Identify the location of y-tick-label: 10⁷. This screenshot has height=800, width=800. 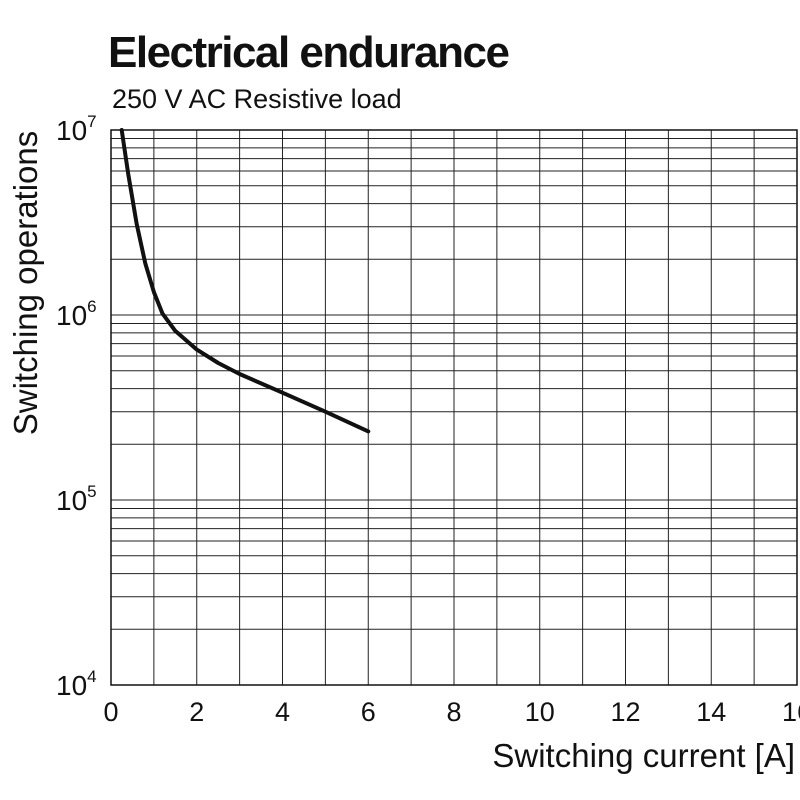
(76, 129).